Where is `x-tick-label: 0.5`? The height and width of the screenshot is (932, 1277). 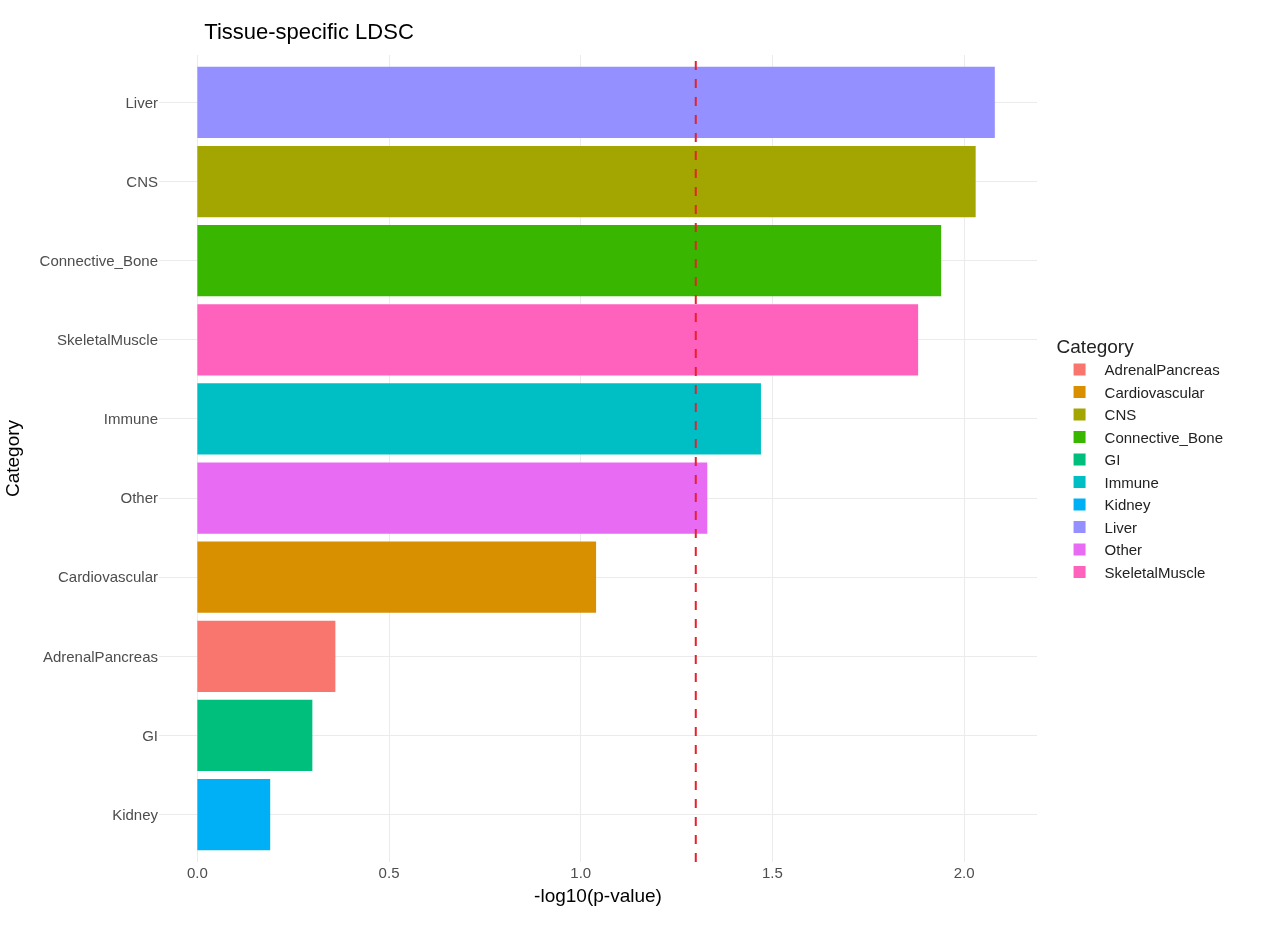
x-tick-label: 0.5 is located at coordinates (389, 872).